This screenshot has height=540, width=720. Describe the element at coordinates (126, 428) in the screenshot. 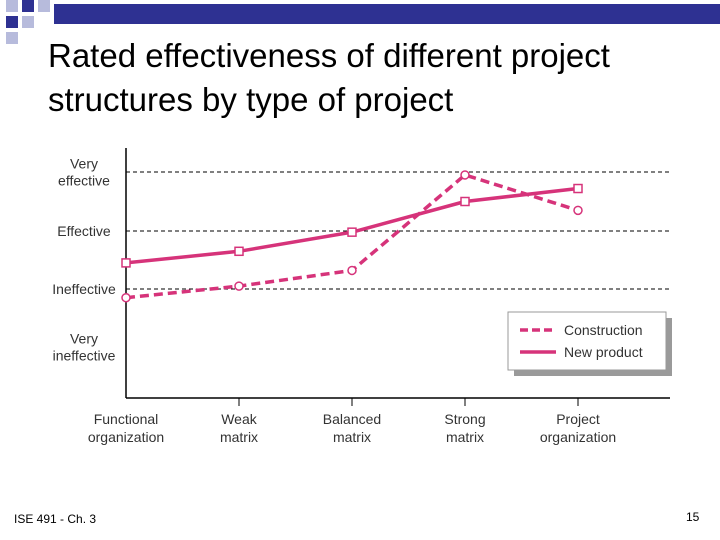

I see `x-tick-label: Functional organization` at that location.